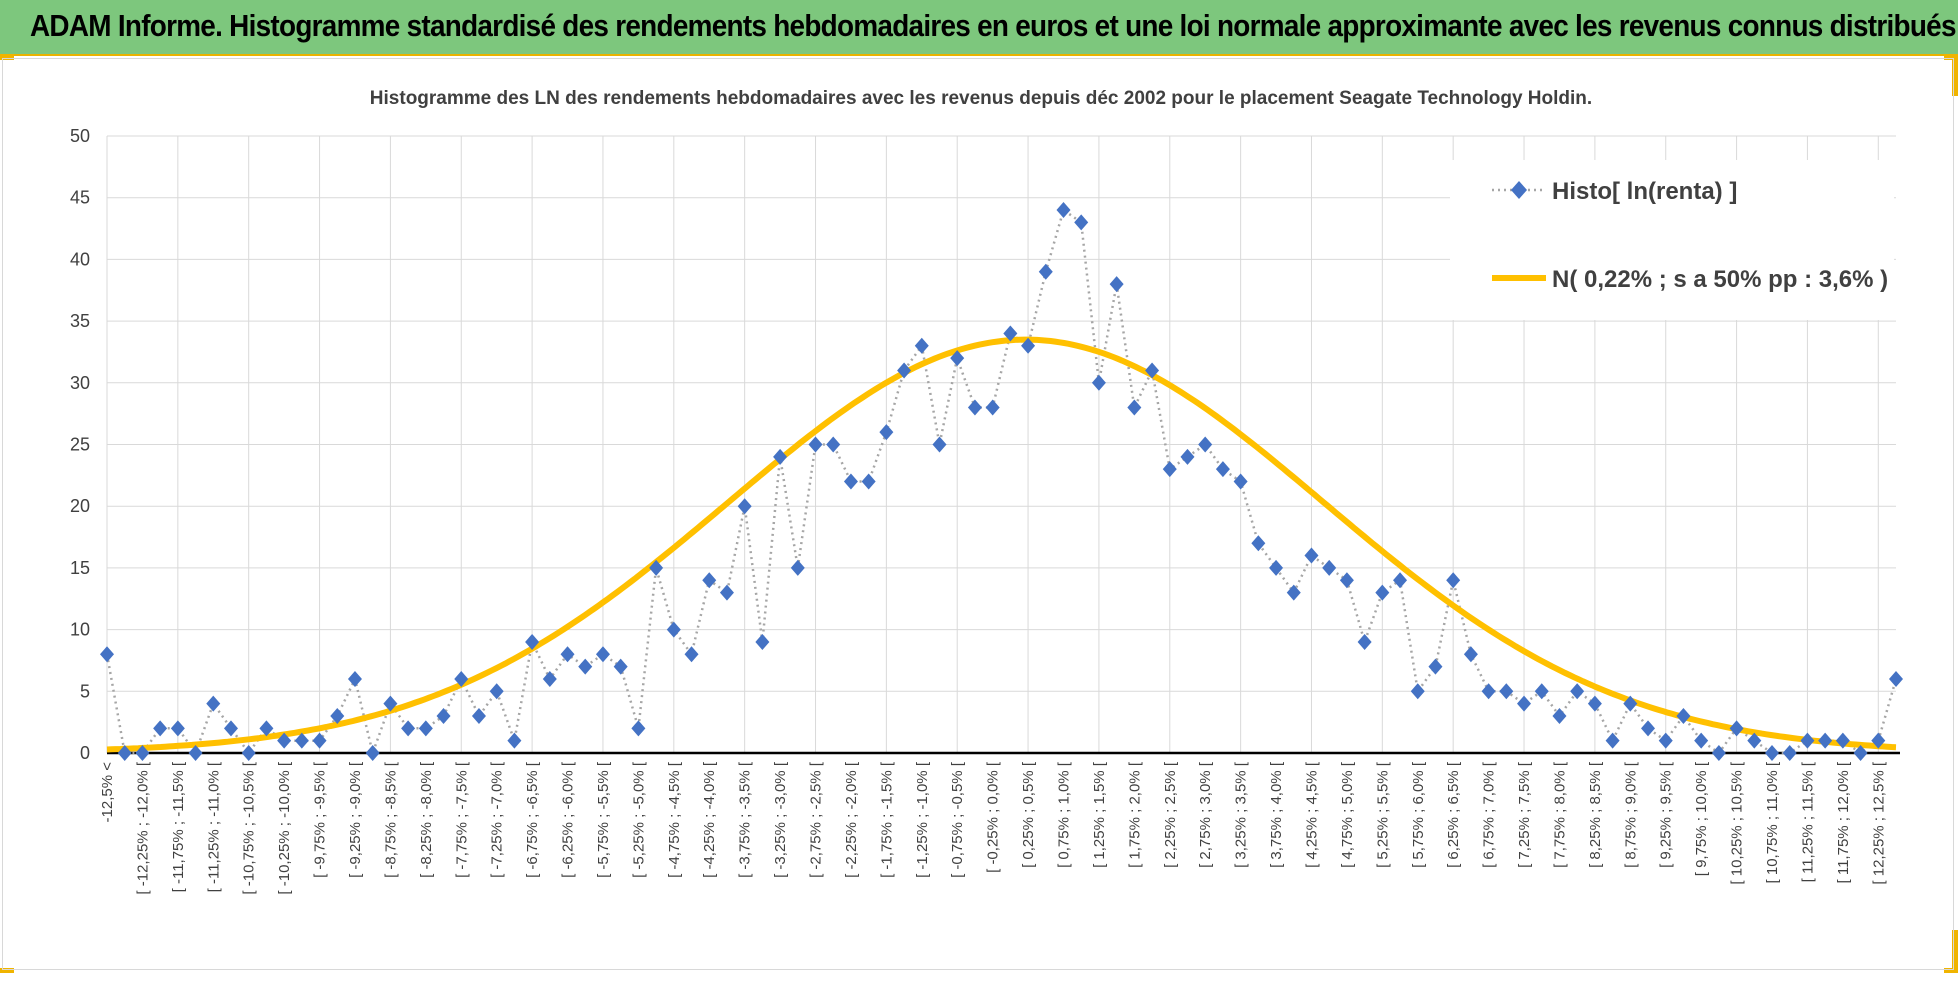 Image resolution: width=1958 pixels, height=984 pixels. I want to click on y-tick-label: 50, so click(80, 136).